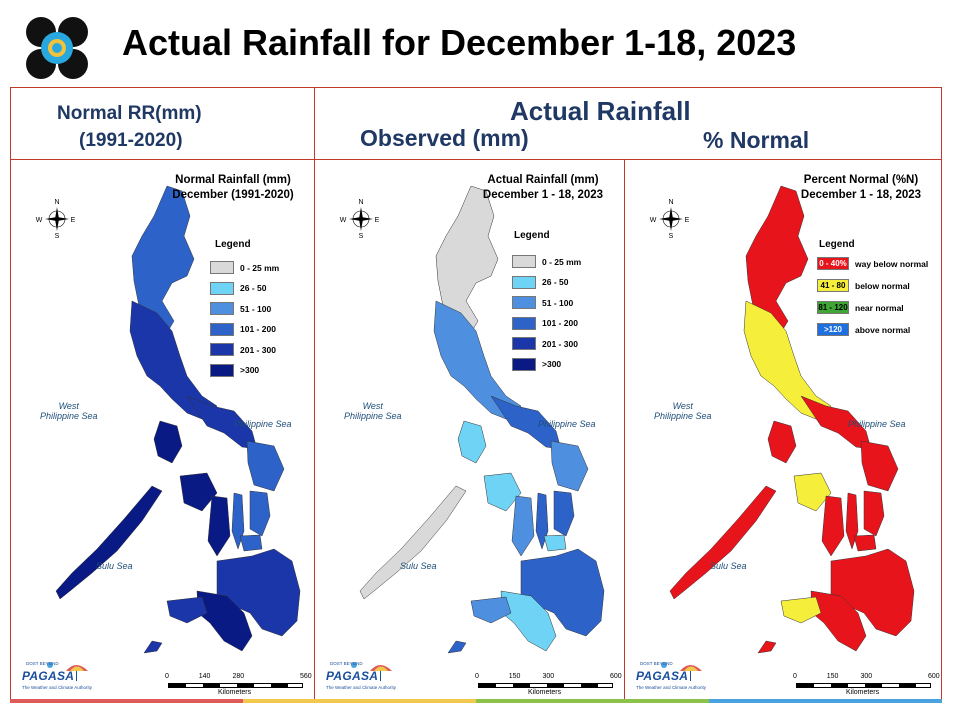  I want to click on legend-label: 0 - 25 mm, so click(562, 261).